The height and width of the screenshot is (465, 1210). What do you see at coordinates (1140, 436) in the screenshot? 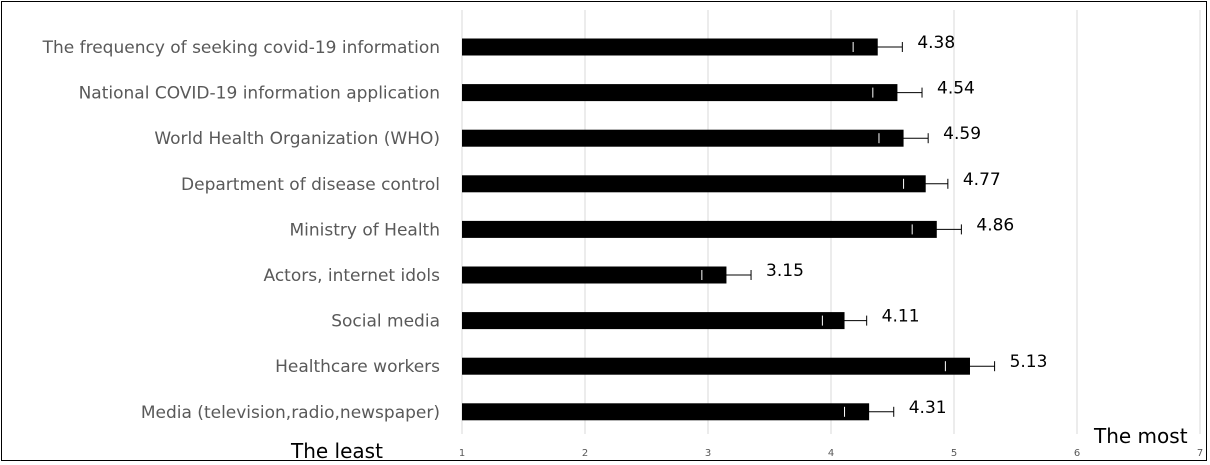
I see `axis-max-label: The most` at bounding box center [1140, 436].